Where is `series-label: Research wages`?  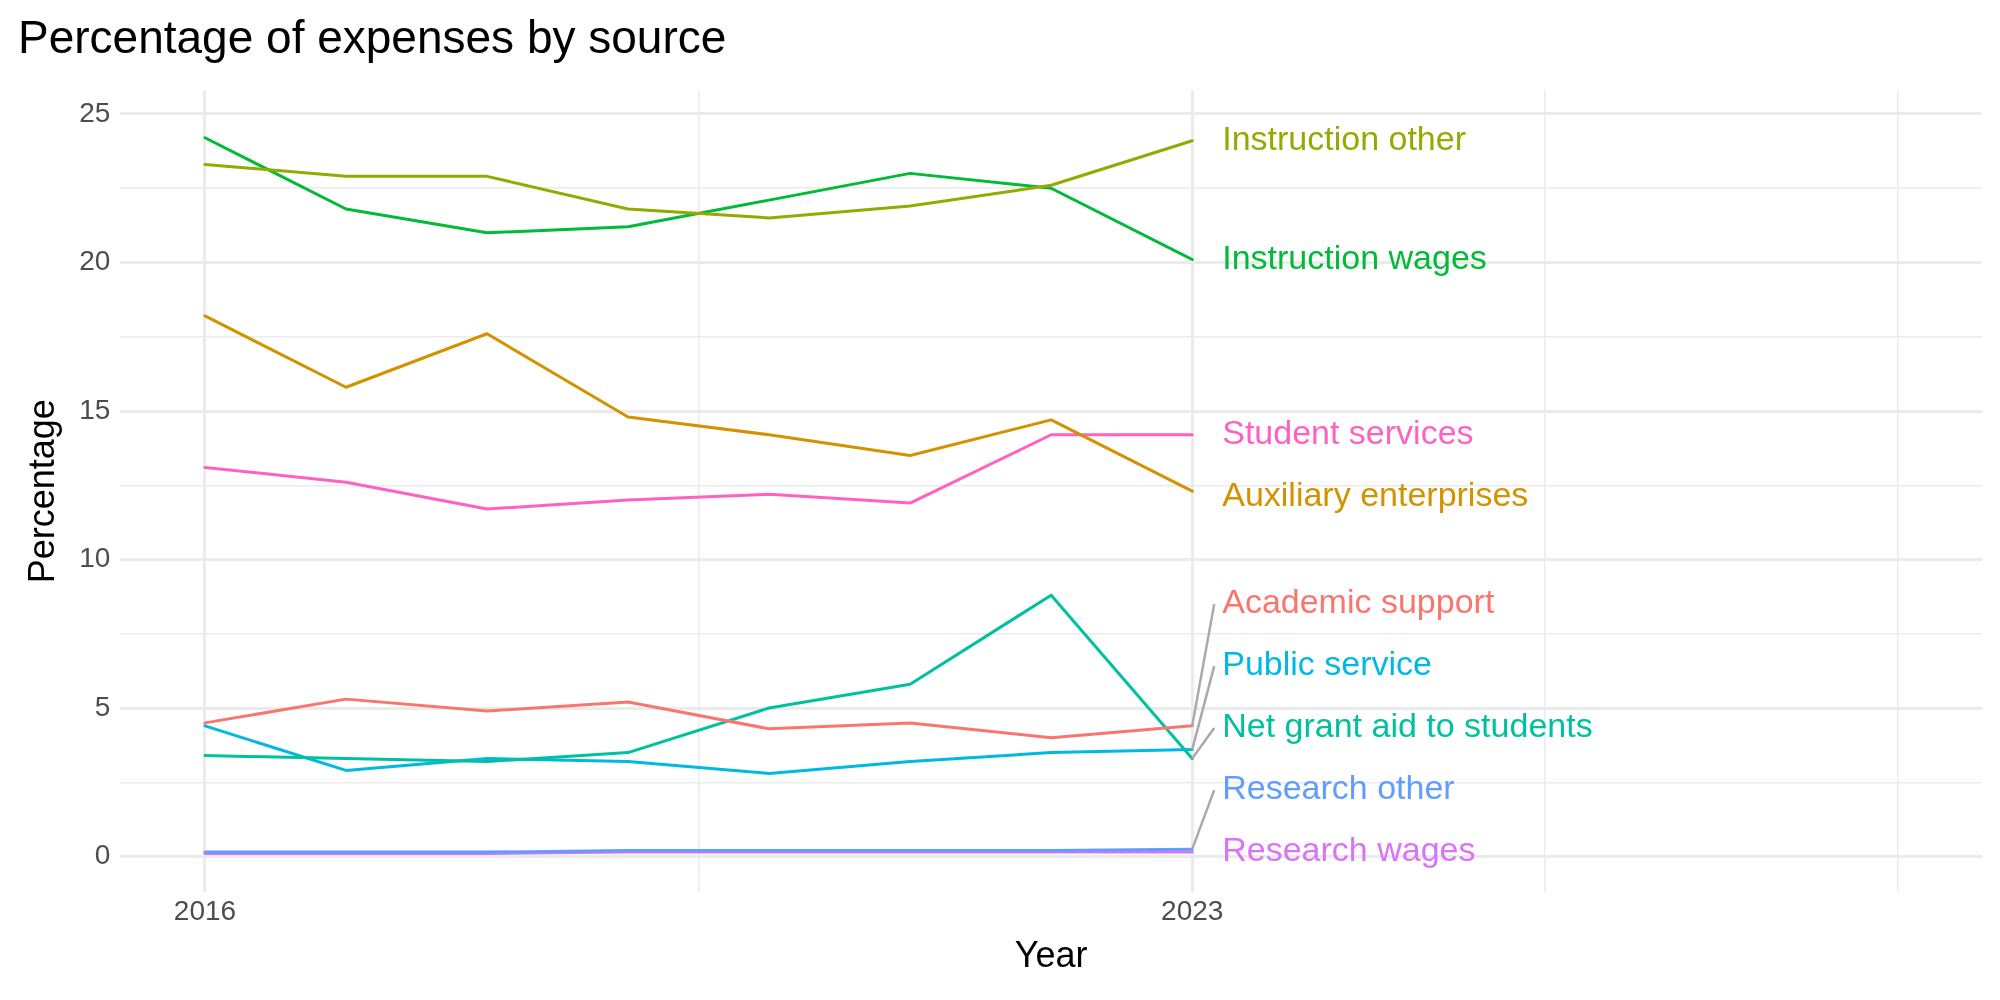
series-label: Research wages is located at coordinates (1349, 849).